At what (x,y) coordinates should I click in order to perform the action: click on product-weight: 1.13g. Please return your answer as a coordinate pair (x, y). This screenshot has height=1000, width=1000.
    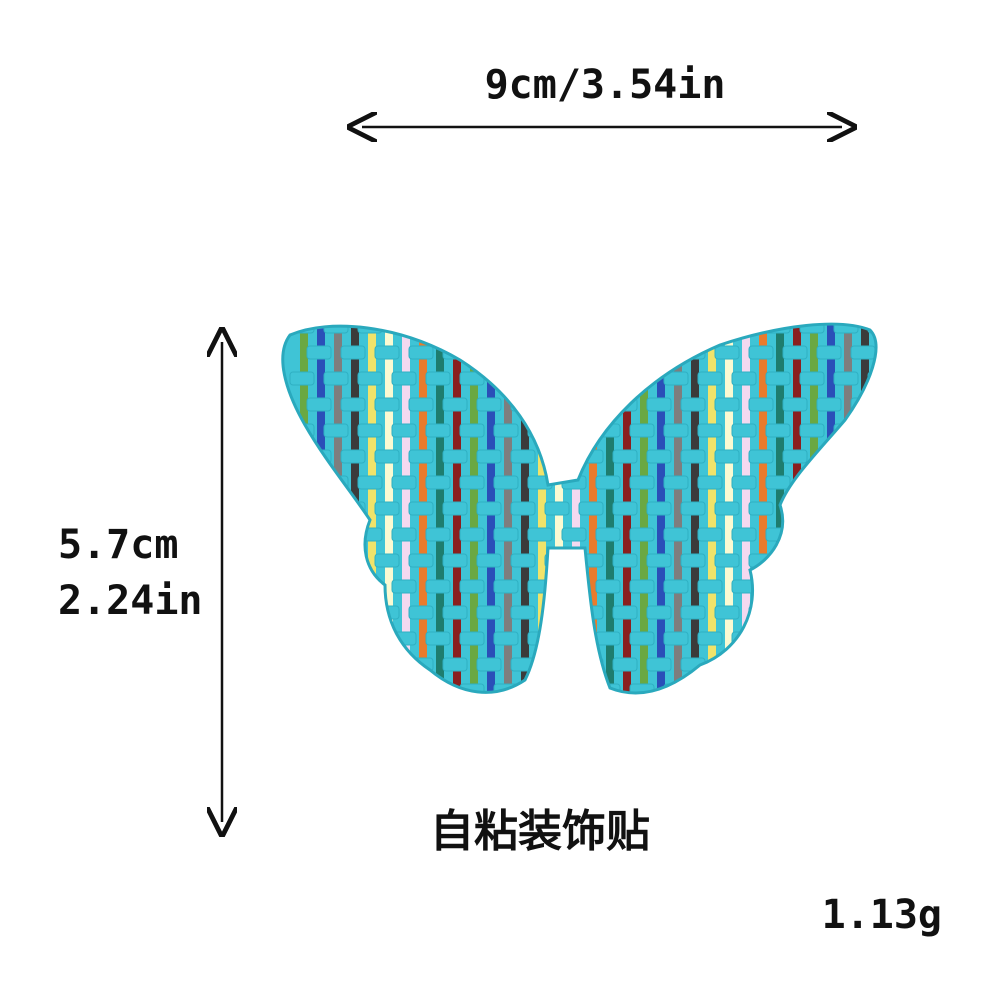
    Looking at the image, I should click on (881, 915).